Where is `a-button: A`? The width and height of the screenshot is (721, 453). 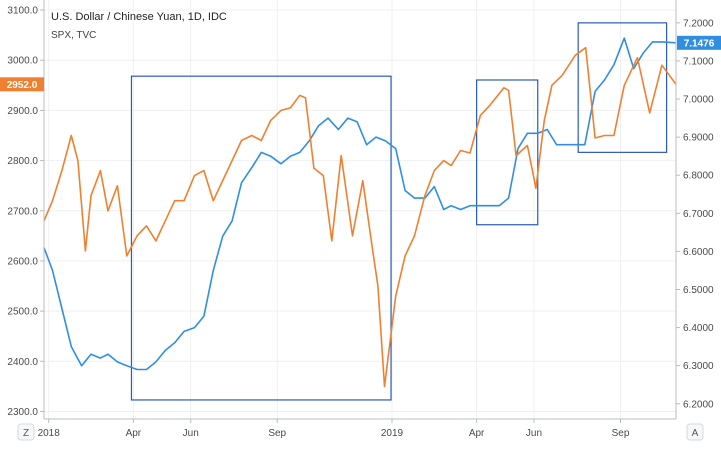 a-button: A is located at coordinates (695, 432).